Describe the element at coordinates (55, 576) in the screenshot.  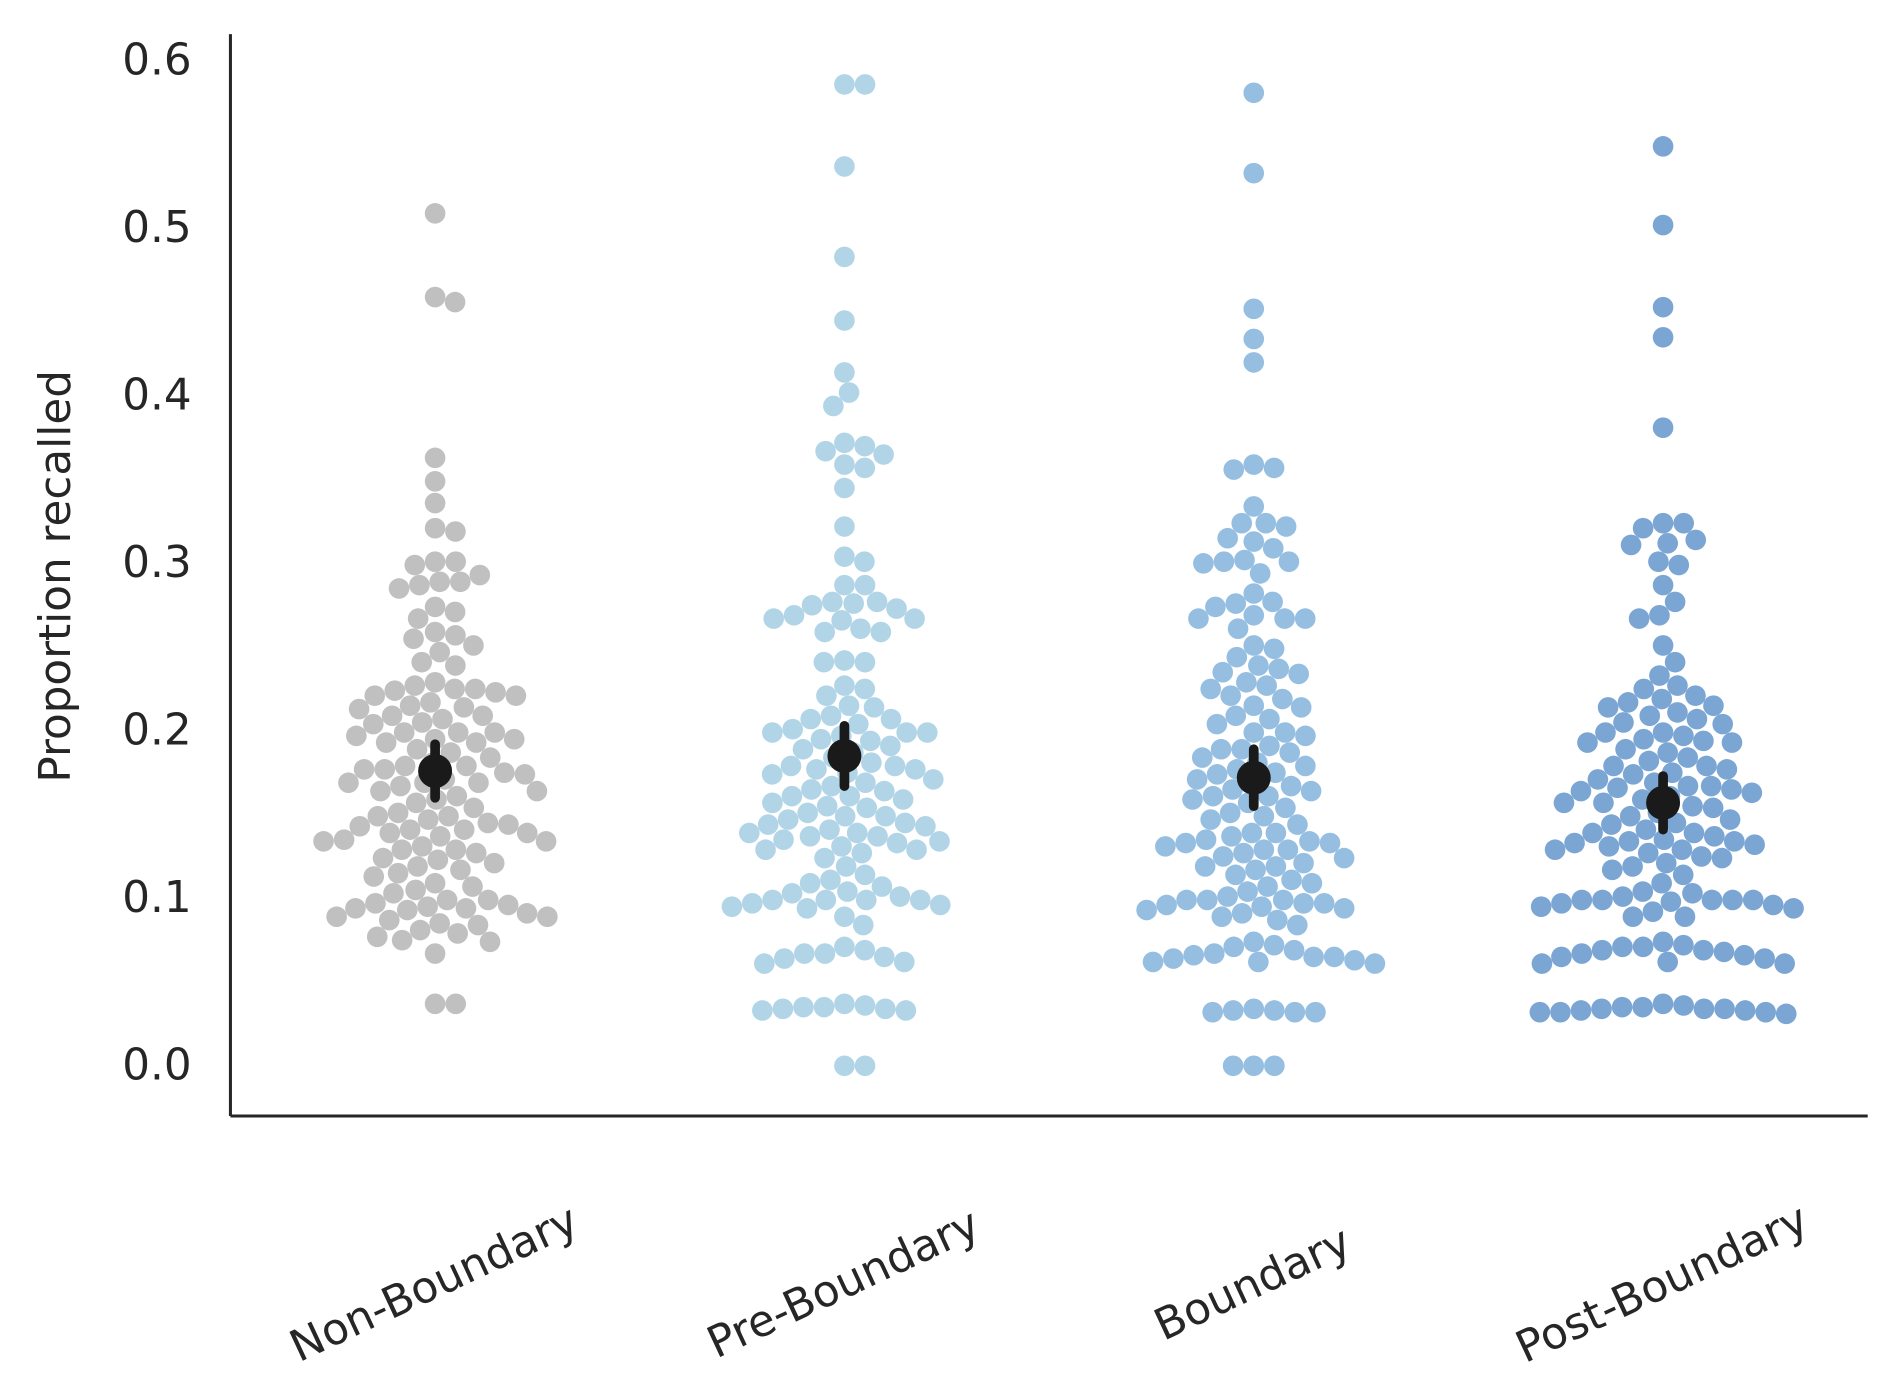
I see `y-axis-label: Proportion recalled` at that location.